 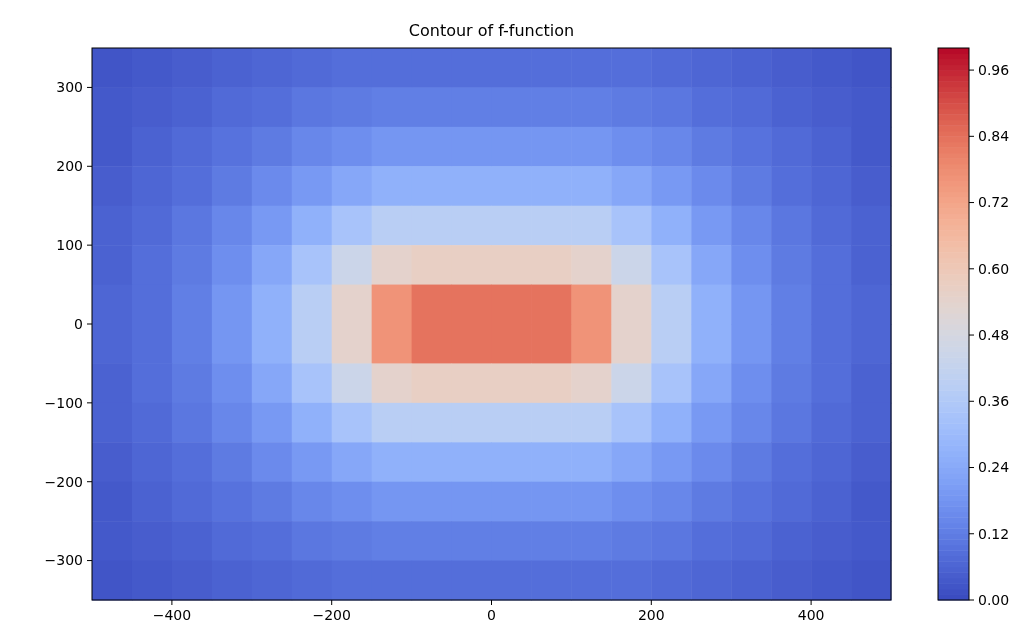 I want to click on color-bar-label: 0.96, so click(x=994, y=69).